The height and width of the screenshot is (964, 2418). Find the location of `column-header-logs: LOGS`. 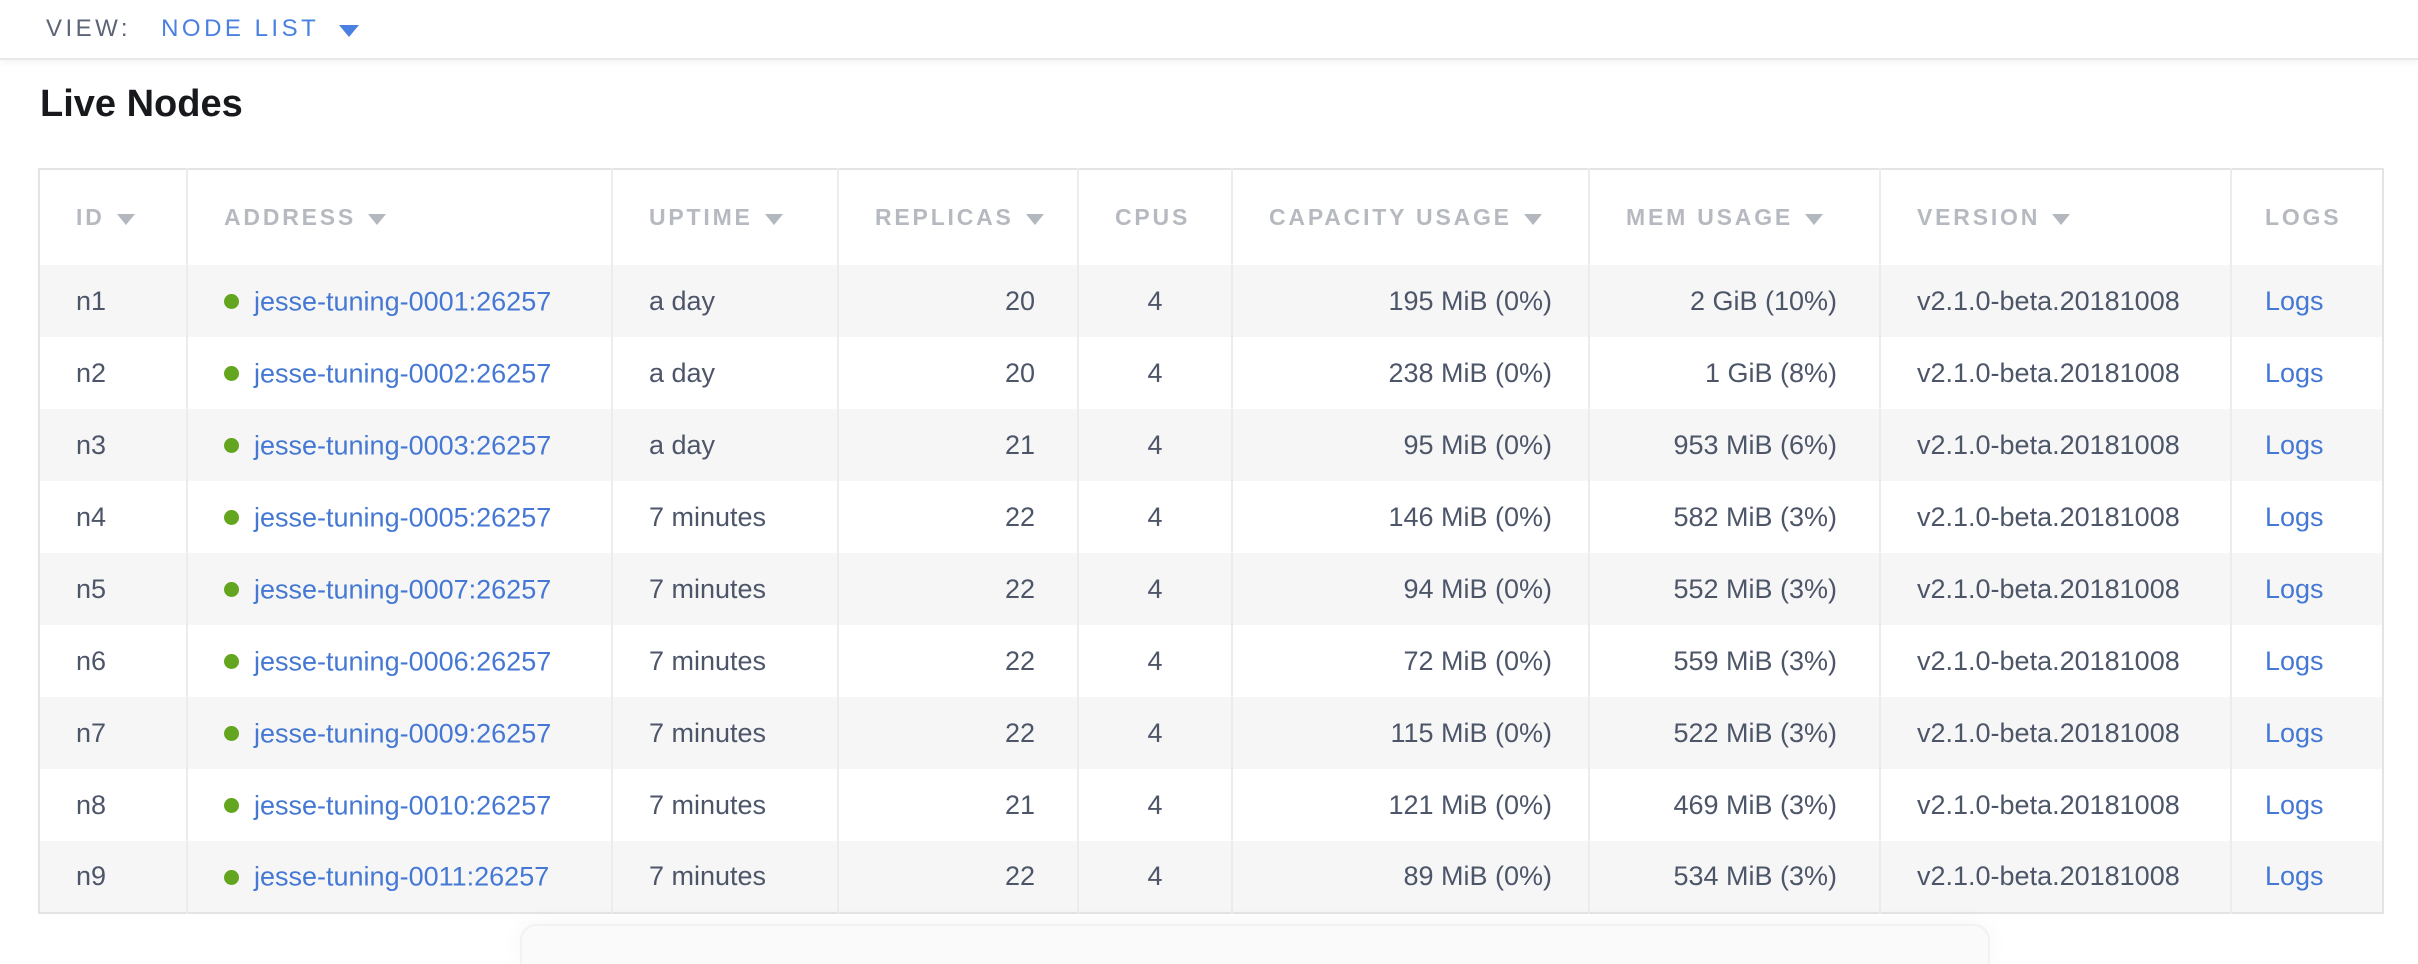

column-header-logs: LOGS is located at coordinates (2307, 217).